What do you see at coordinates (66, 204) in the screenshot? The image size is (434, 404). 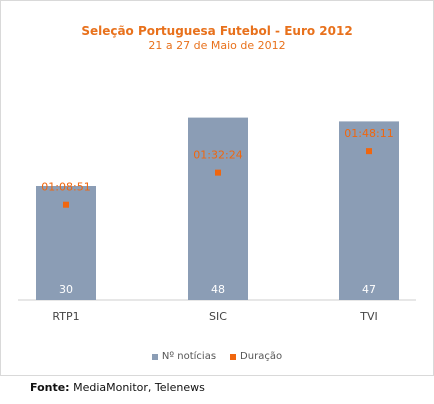 I see `duration-marker-rtp1` at bounding box center [66, 204].